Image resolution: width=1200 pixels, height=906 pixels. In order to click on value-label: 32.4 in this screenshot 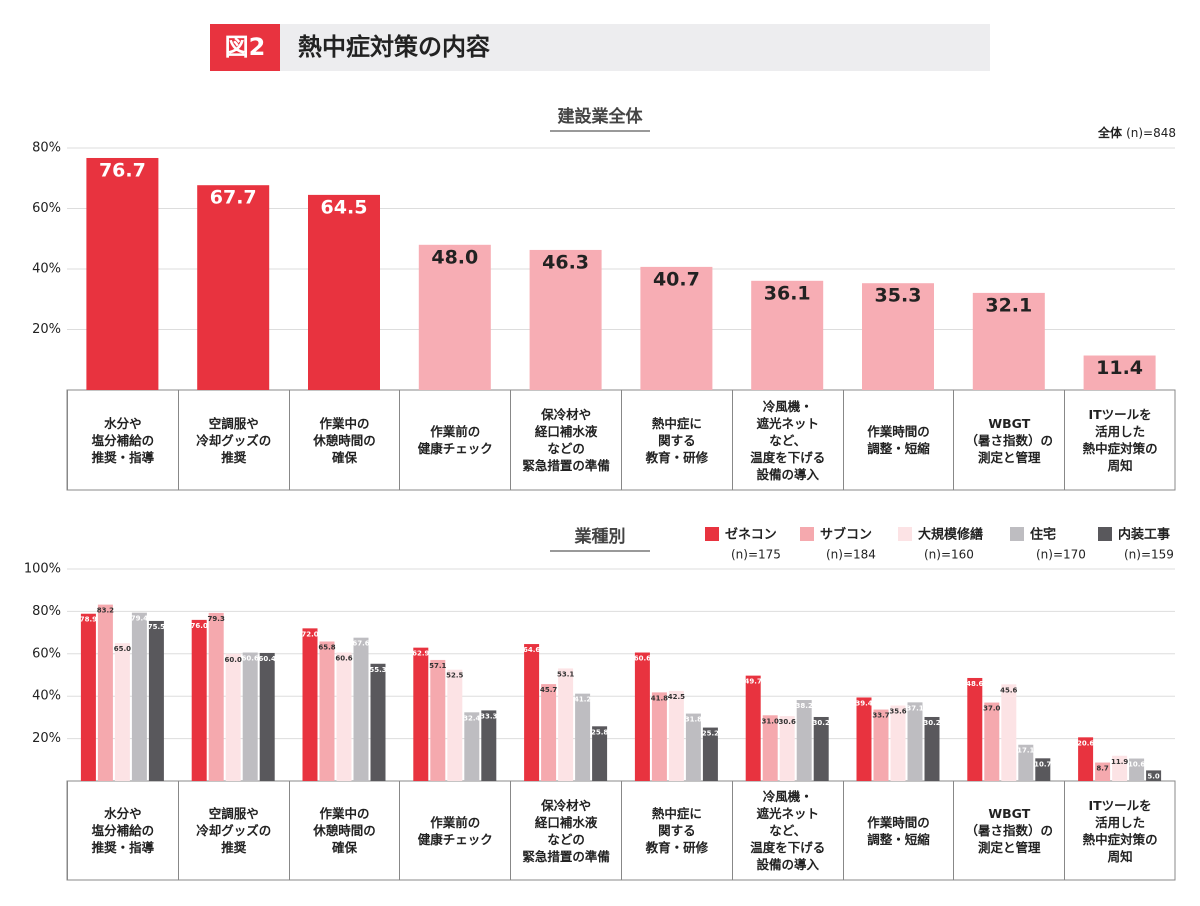, I will do `click(471, 718)`.